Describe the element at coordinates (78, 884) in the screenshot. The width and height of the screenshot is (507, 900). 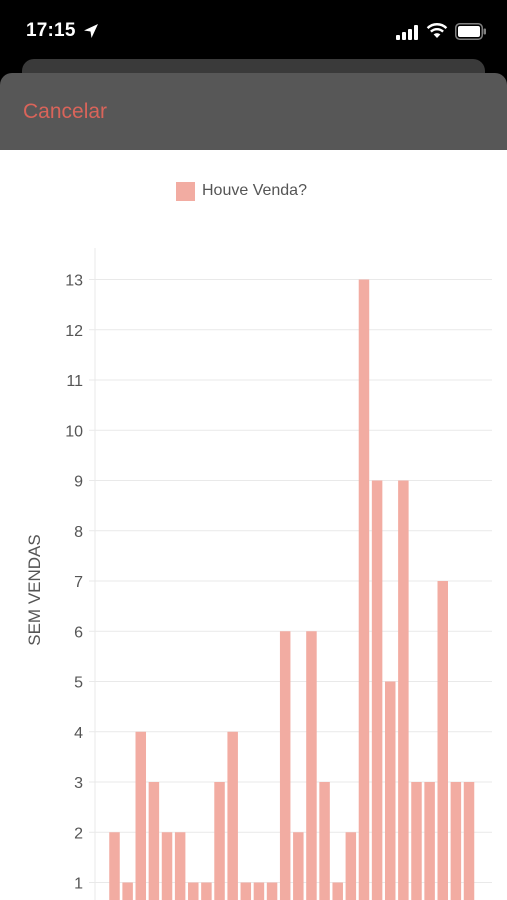
I see `y-tick-label: 1` at that location.